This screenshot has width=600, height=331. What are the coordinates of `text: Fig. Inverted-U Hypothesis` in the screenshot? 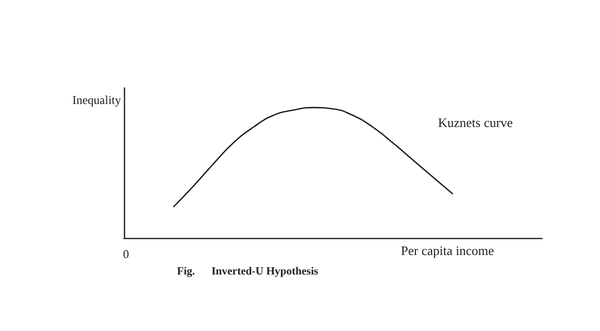 It's located at (248, 272).